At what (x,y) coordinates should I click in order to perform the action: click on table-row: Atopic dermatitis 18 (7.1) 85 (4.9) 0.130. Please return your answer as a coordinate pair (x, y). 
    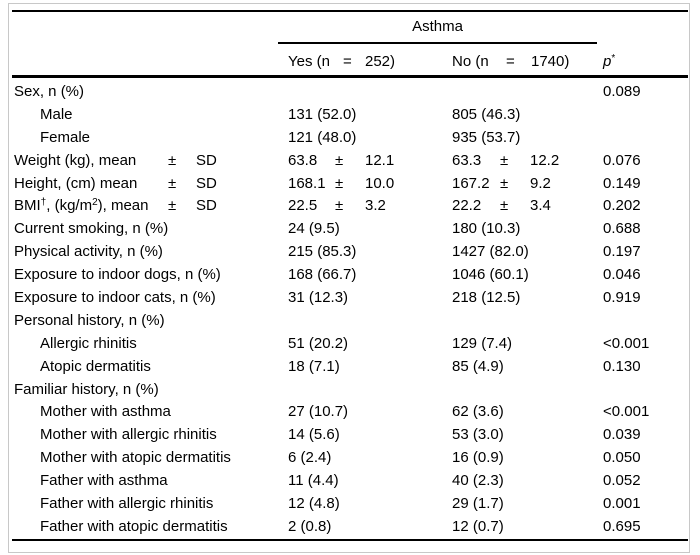
    Looking at the image, I should click on (350, 367).